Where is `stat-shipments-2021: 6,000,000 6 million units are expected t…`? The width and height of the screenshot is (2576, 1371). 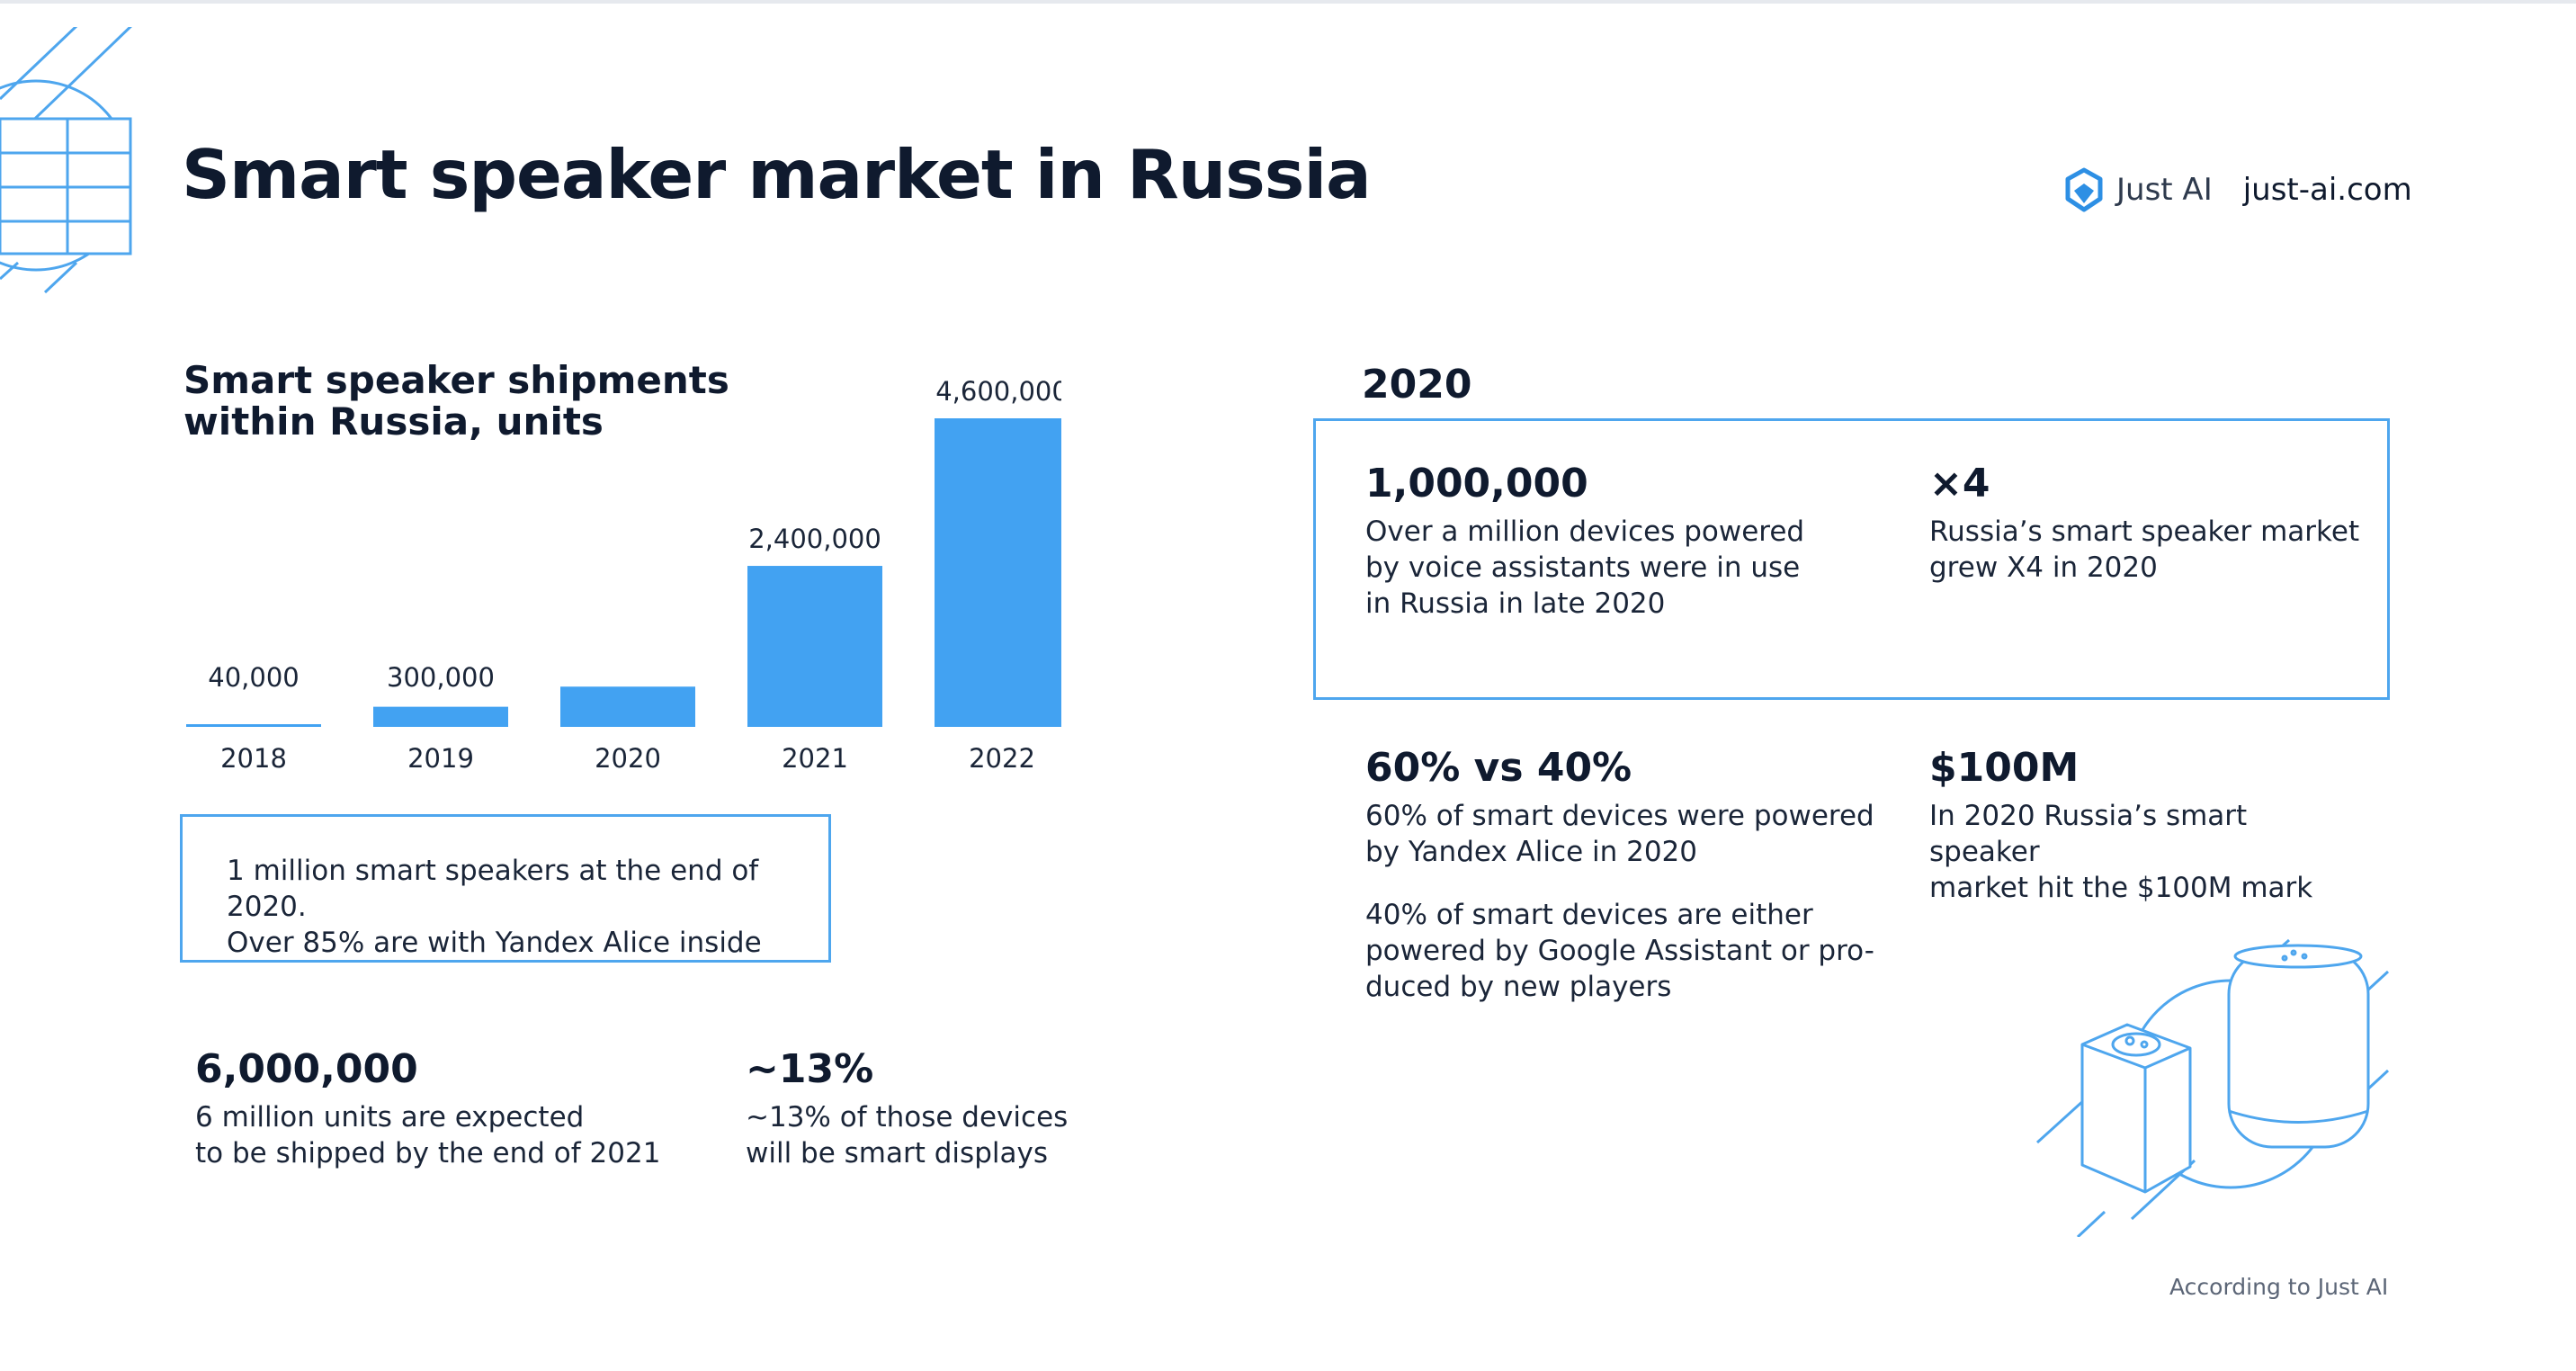
stat-shipments-2021: 6,000,000 6 million units are expected t… is located at coordinates (447, 1108).